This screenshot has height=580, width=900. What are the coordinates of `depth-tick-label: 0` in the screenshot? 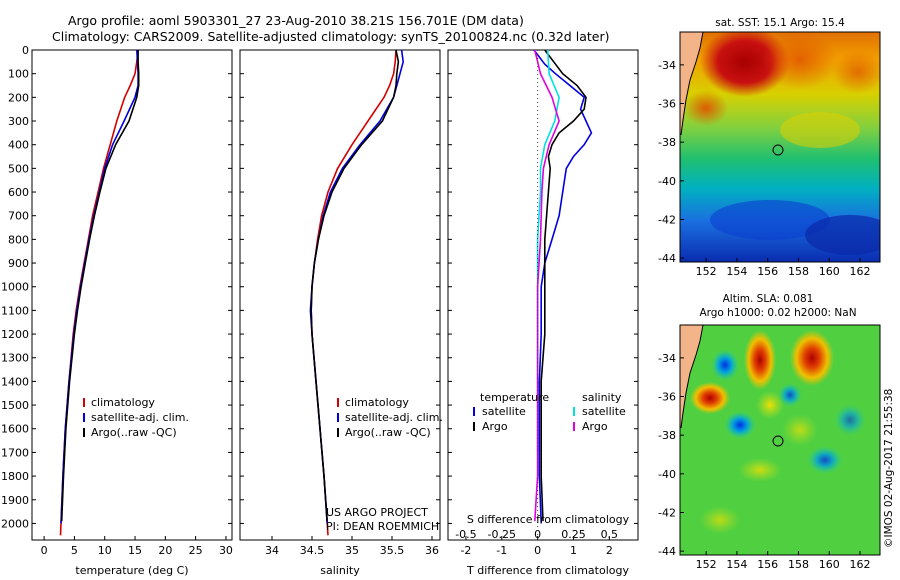 It's located at (25, 50).